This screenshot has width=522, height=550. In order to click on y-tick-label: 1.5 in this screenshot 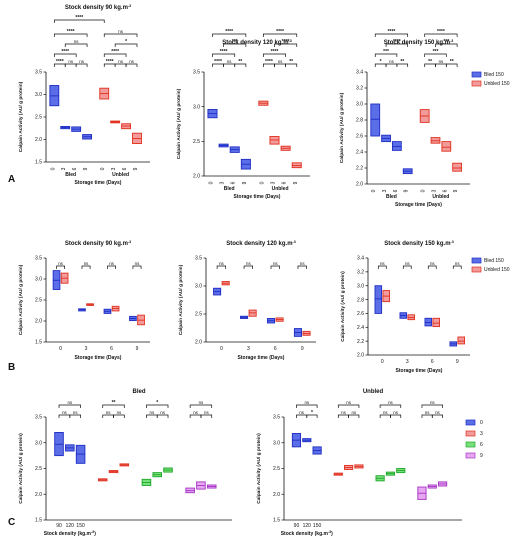, I will do `click(38, 521)`.